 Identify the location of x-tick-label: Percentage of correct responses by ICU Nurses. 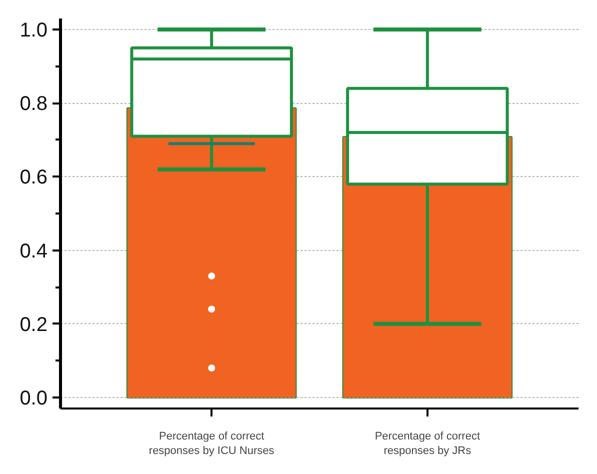
(211, 443).